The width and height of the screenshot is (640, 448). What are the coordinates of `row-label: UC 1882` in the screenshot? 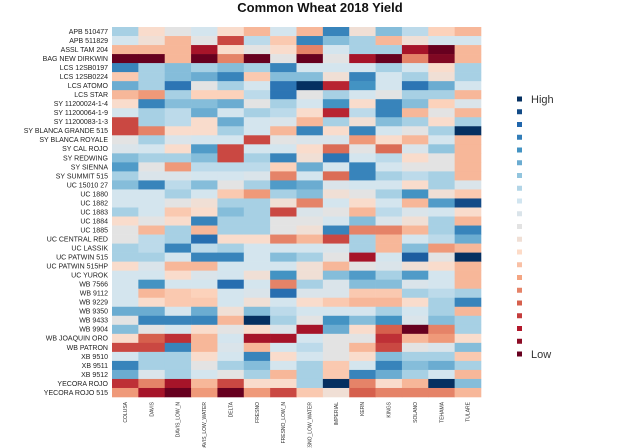 It's located at (94, 203).